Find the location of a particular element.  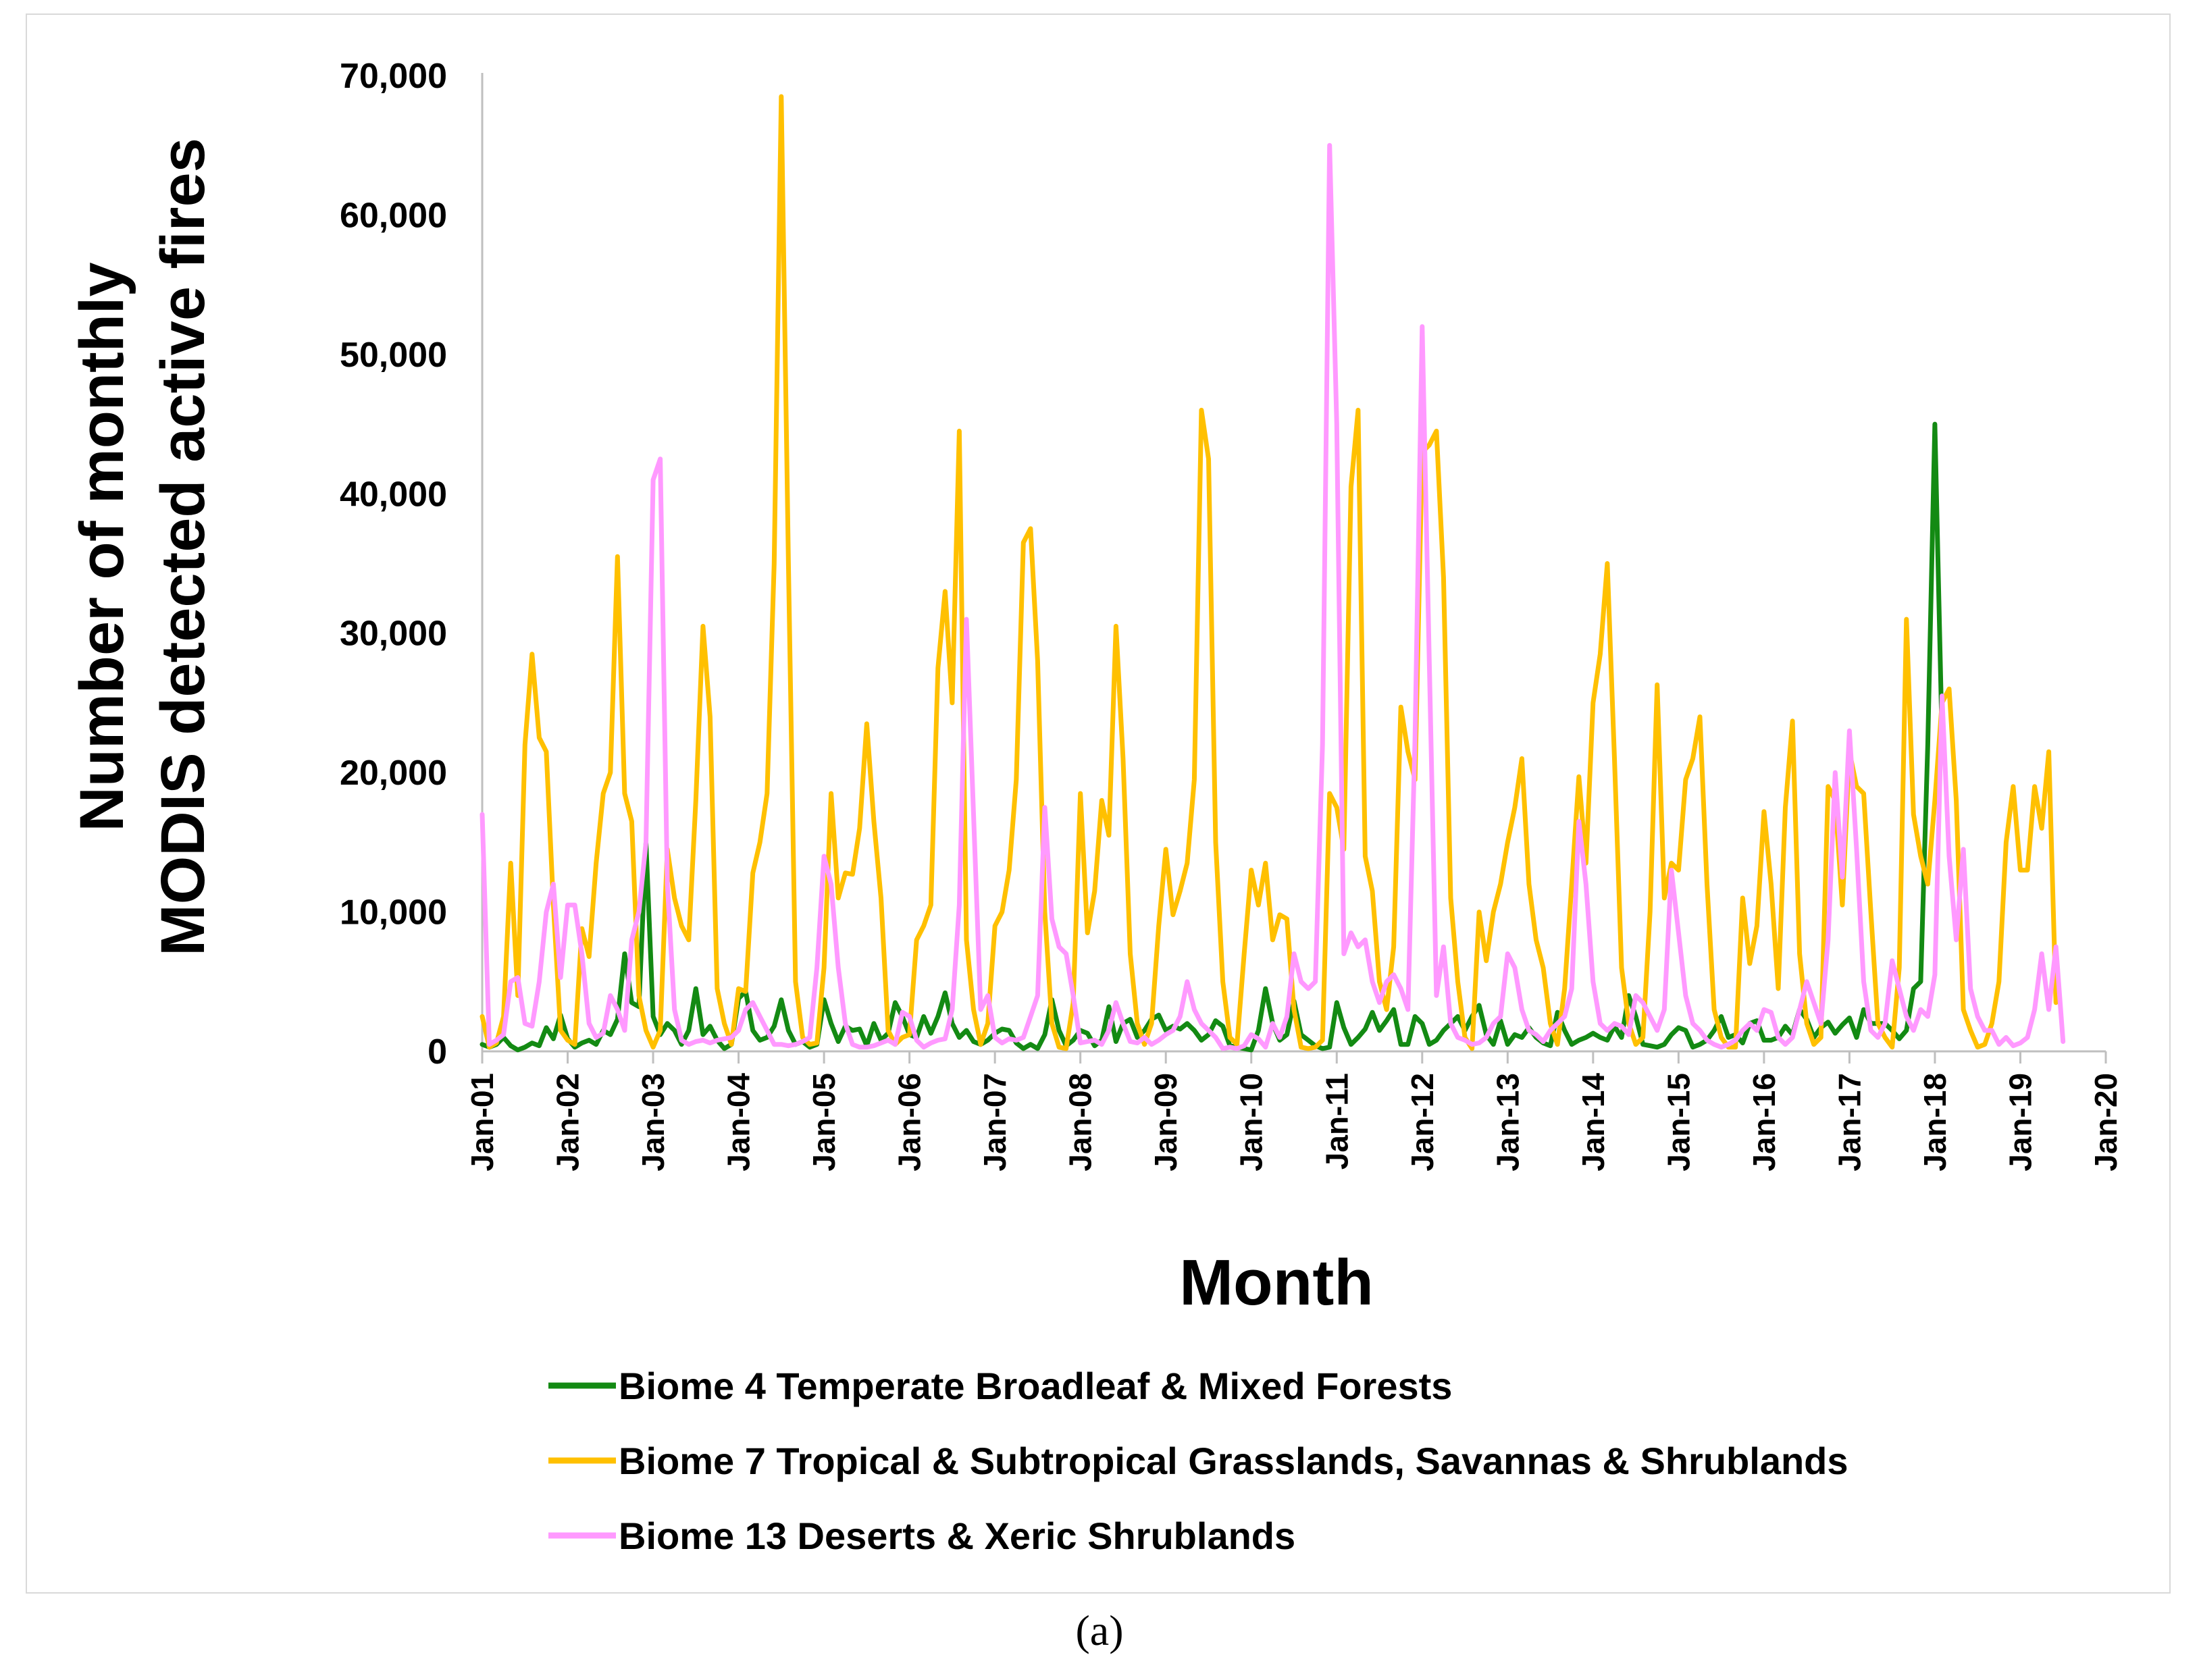

x-tick-label: Jan-10 is located at coordinates (1251, 1122).